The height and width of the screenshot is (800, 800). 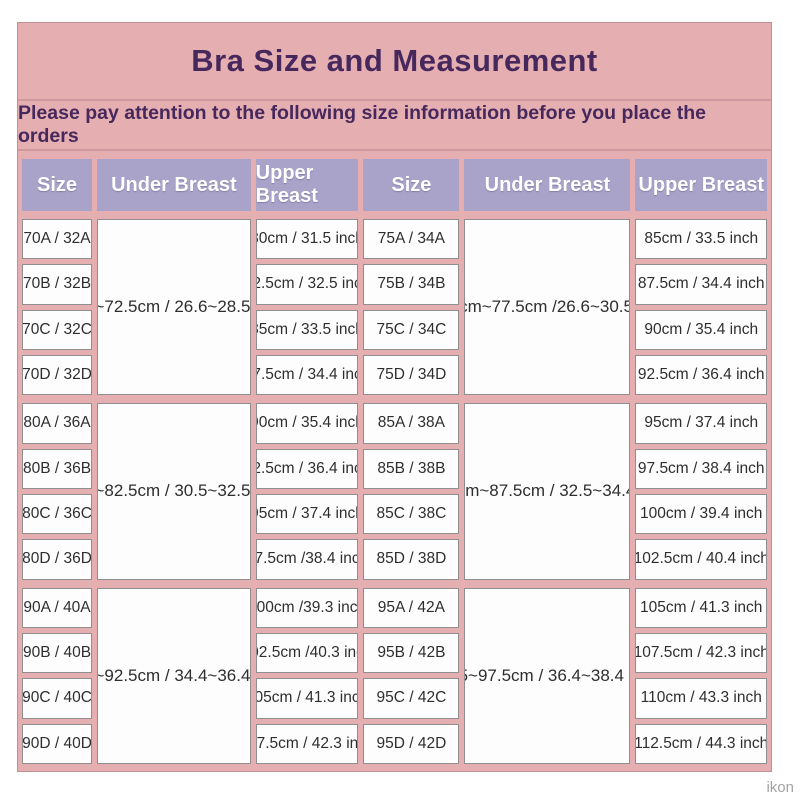 I want to click on upper-breast-cell: 97.5cm / 38.4 inch, so click(x=701, y=468).